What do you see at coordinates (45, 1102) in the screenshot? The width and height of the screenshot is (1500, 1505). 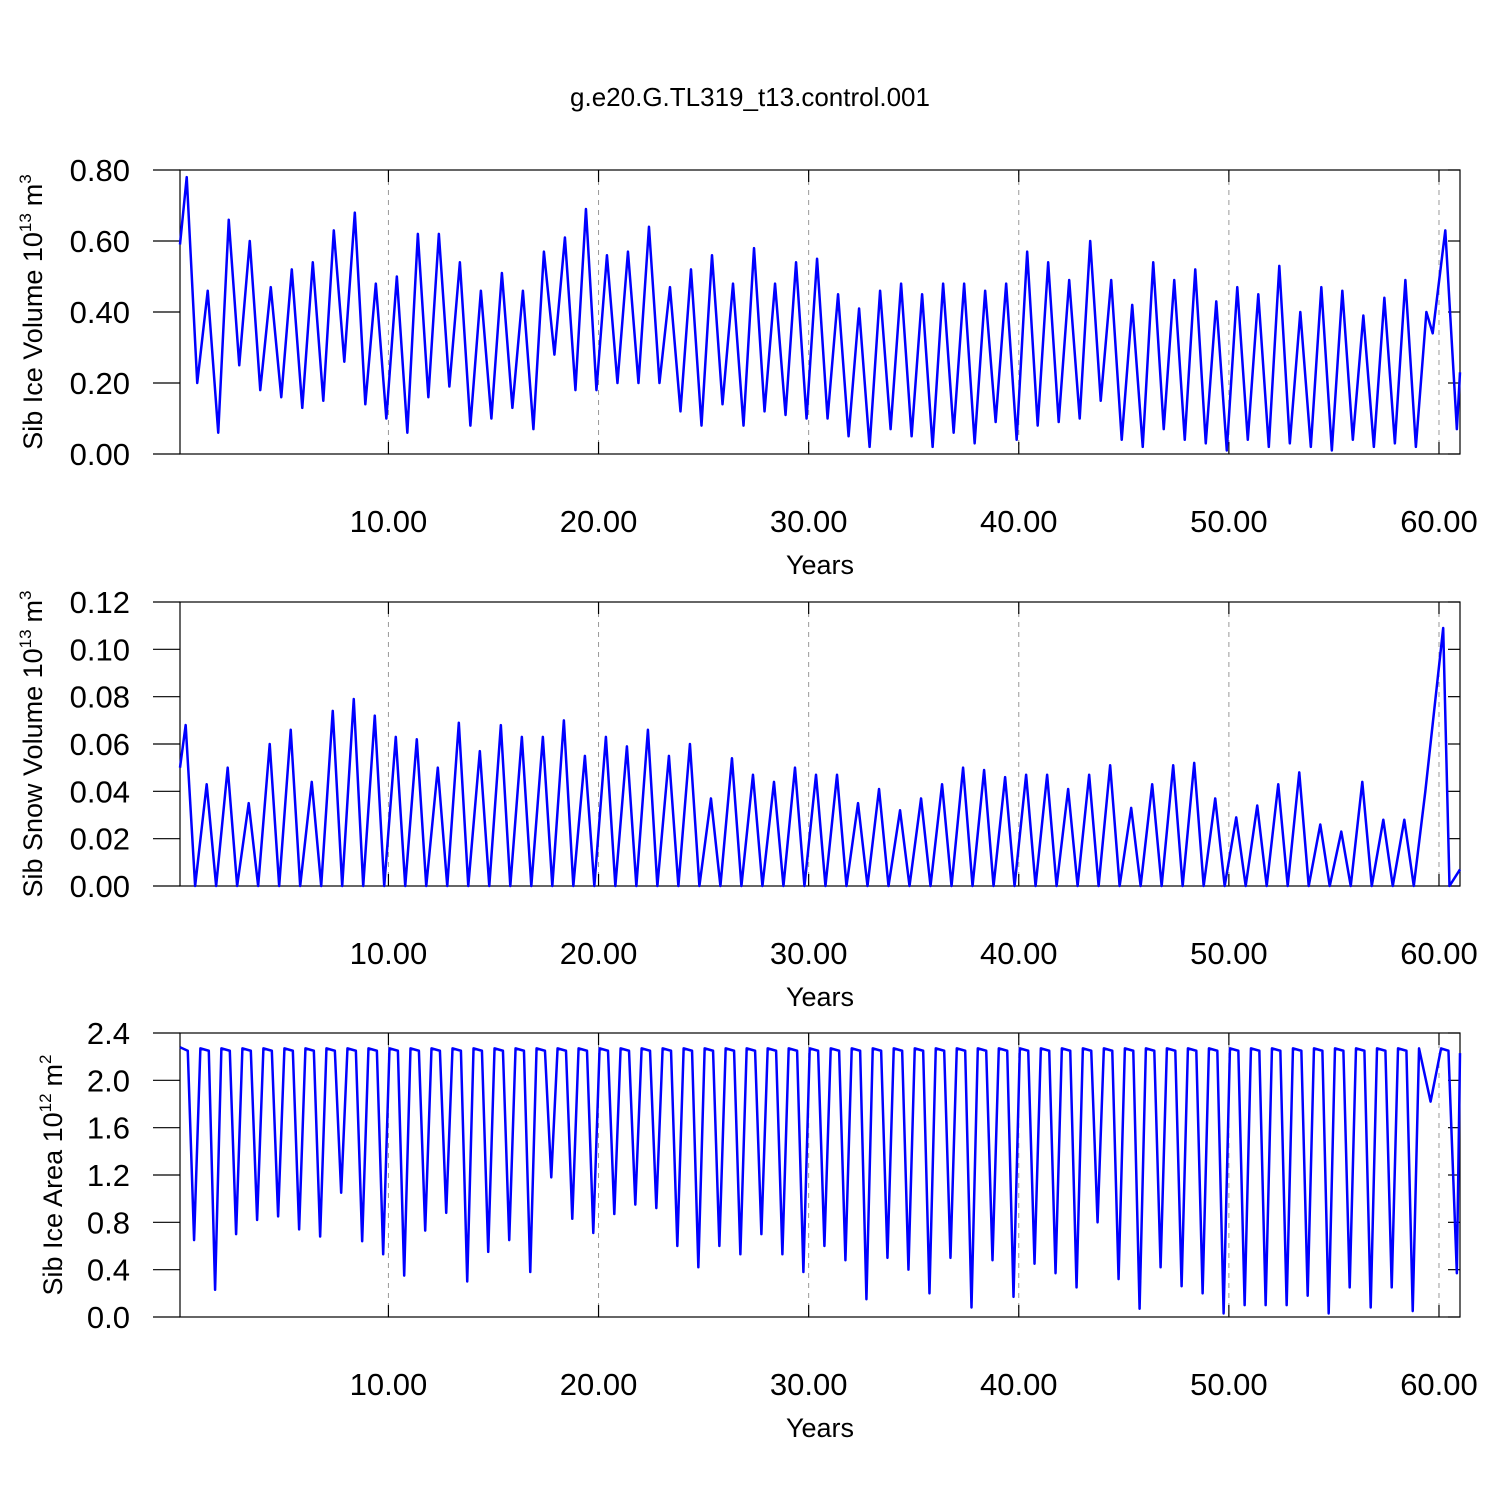 I see `y-axis-title-exponent: 12` at bounding box center [45, 1102].